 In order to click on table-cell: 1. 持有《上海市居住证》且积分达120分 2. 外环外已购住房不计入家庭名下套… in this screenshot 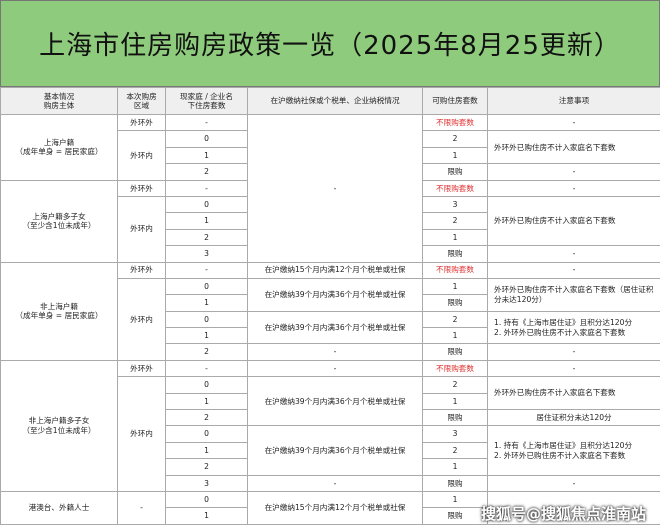, I will do `click(573, 450)`.